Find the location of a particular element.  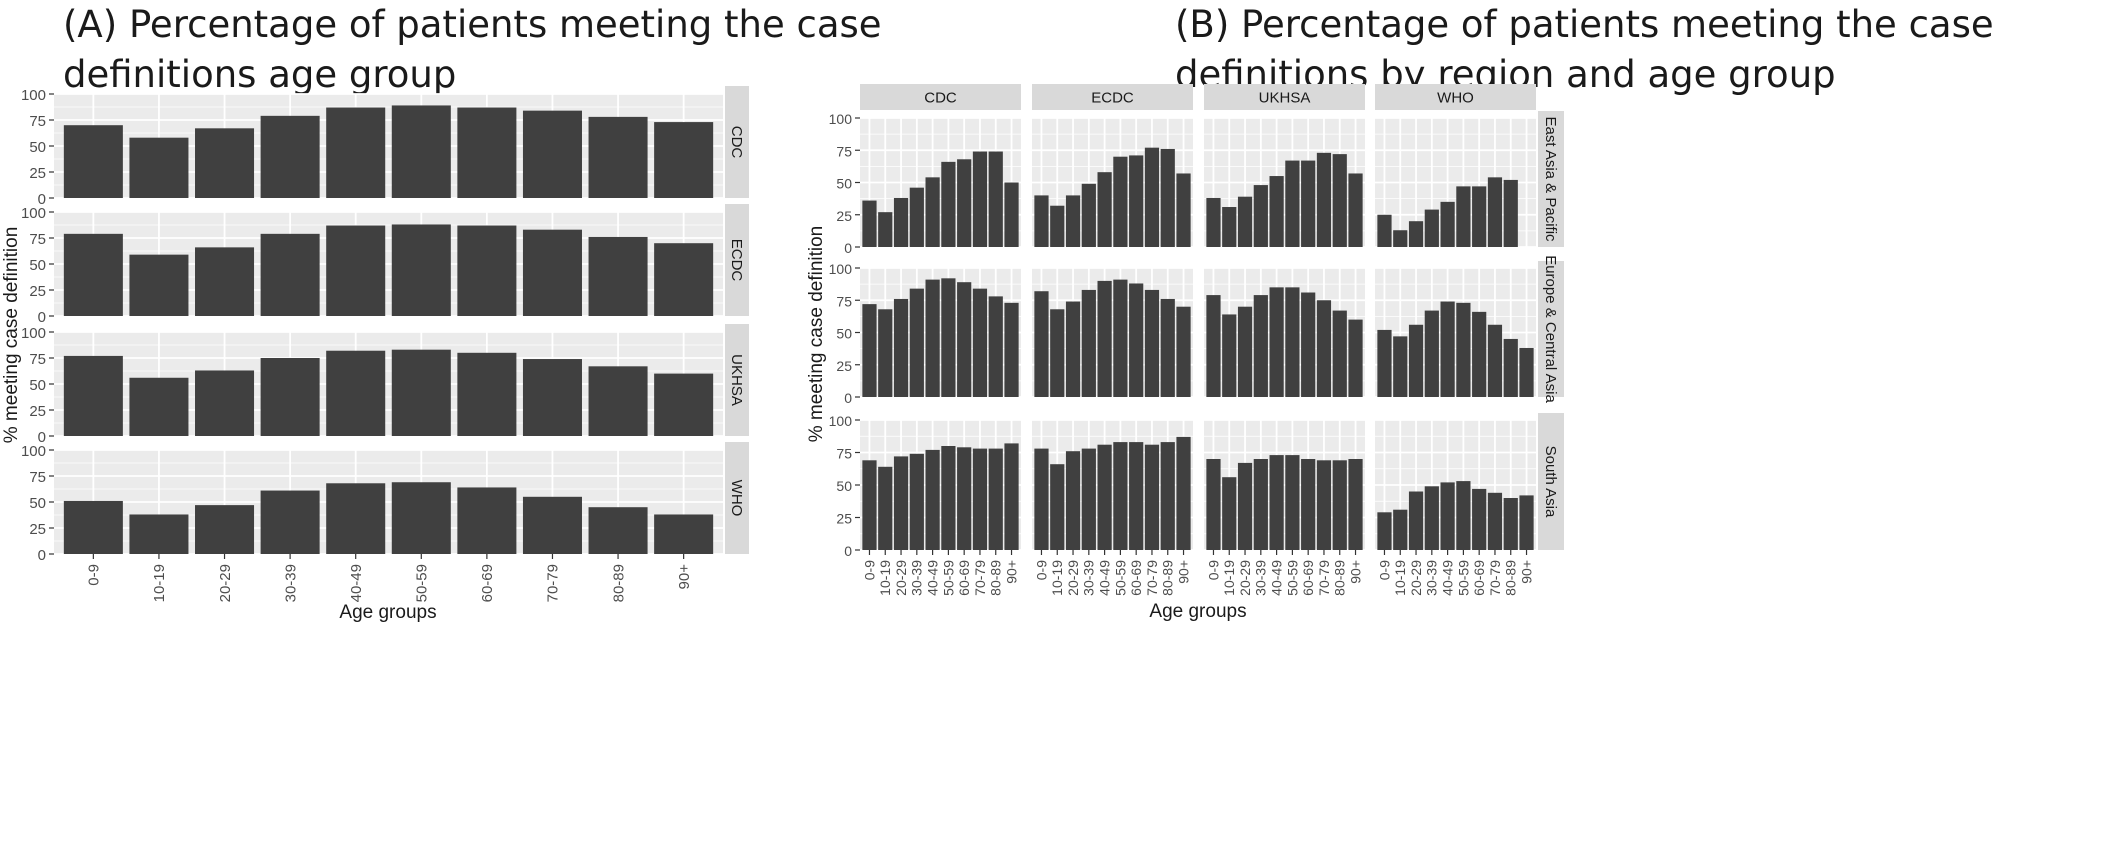

chart-a-ecdc-bar-90+ is located at coordinates (684, 279).